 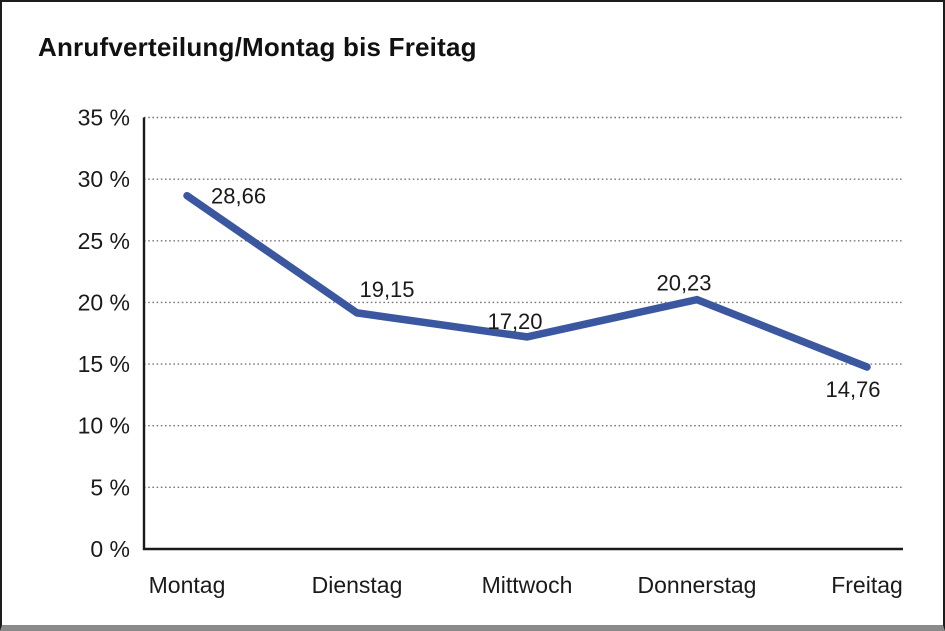 What do you see at coordinates (104, 241) in the screenshot?
I see `y-tick-label-25pct: 25 %` at bounding box center [104, 241].